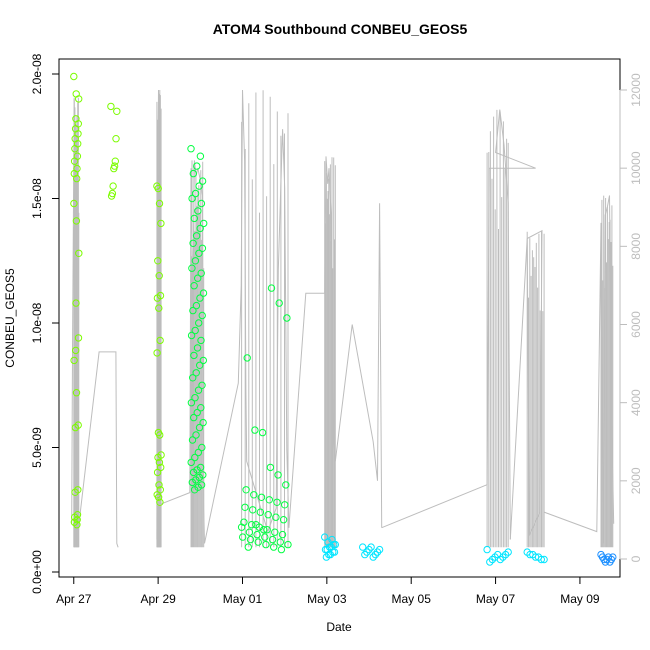 This screenshot has width=650, height=650. I want to click on y-axis-label: CONBEU_GEOS5, so click(10, 318).